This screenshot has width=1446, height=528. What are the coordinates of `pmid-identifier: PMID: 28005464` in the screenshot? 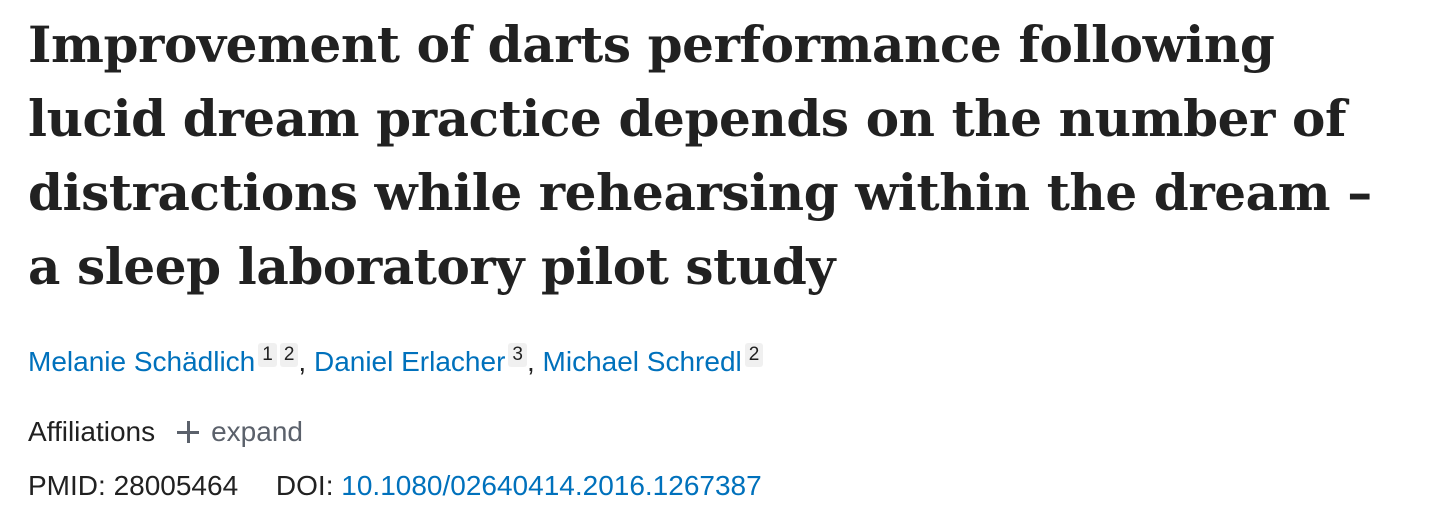 It's located at (133, 486).